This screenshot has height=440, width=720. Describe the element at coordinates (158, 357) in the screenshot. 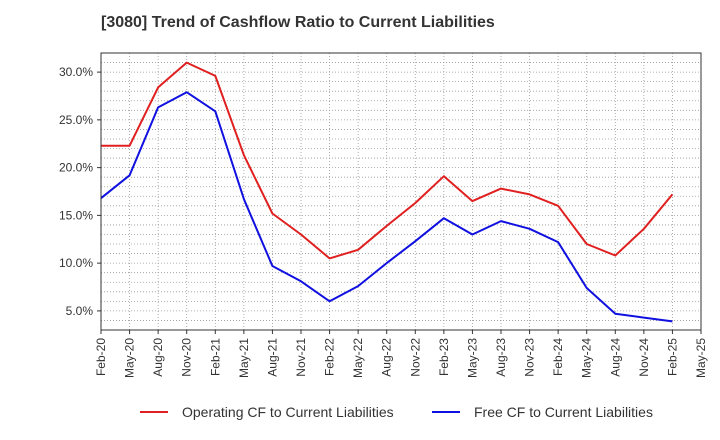

I see `x-tick-label: Aug-20` at that location.